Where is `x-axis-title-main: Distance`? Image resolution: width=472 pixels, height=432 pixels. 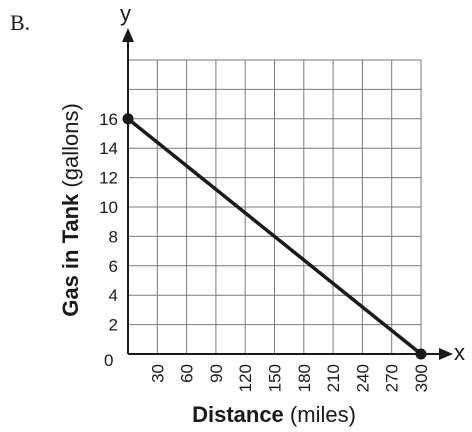
x-axis-title-main: Distance is located at coordinates (238, 414).